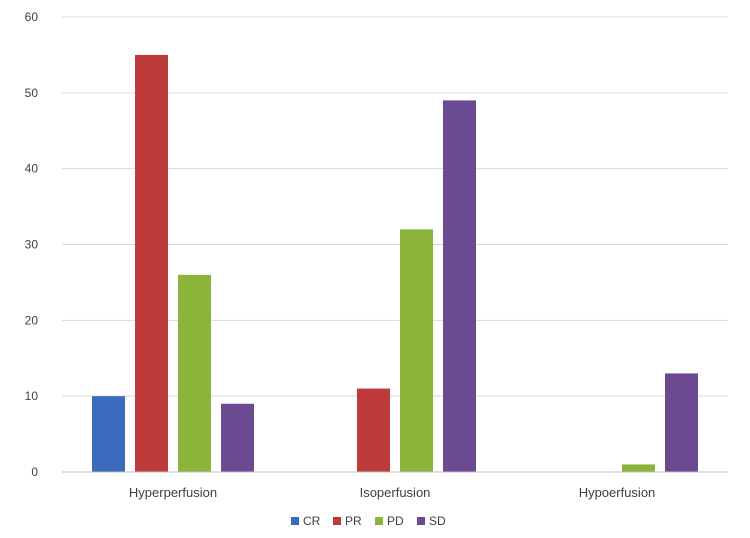 The image size is (750, 538). I want to click on y-tick-label: 60, so click(32, 17).